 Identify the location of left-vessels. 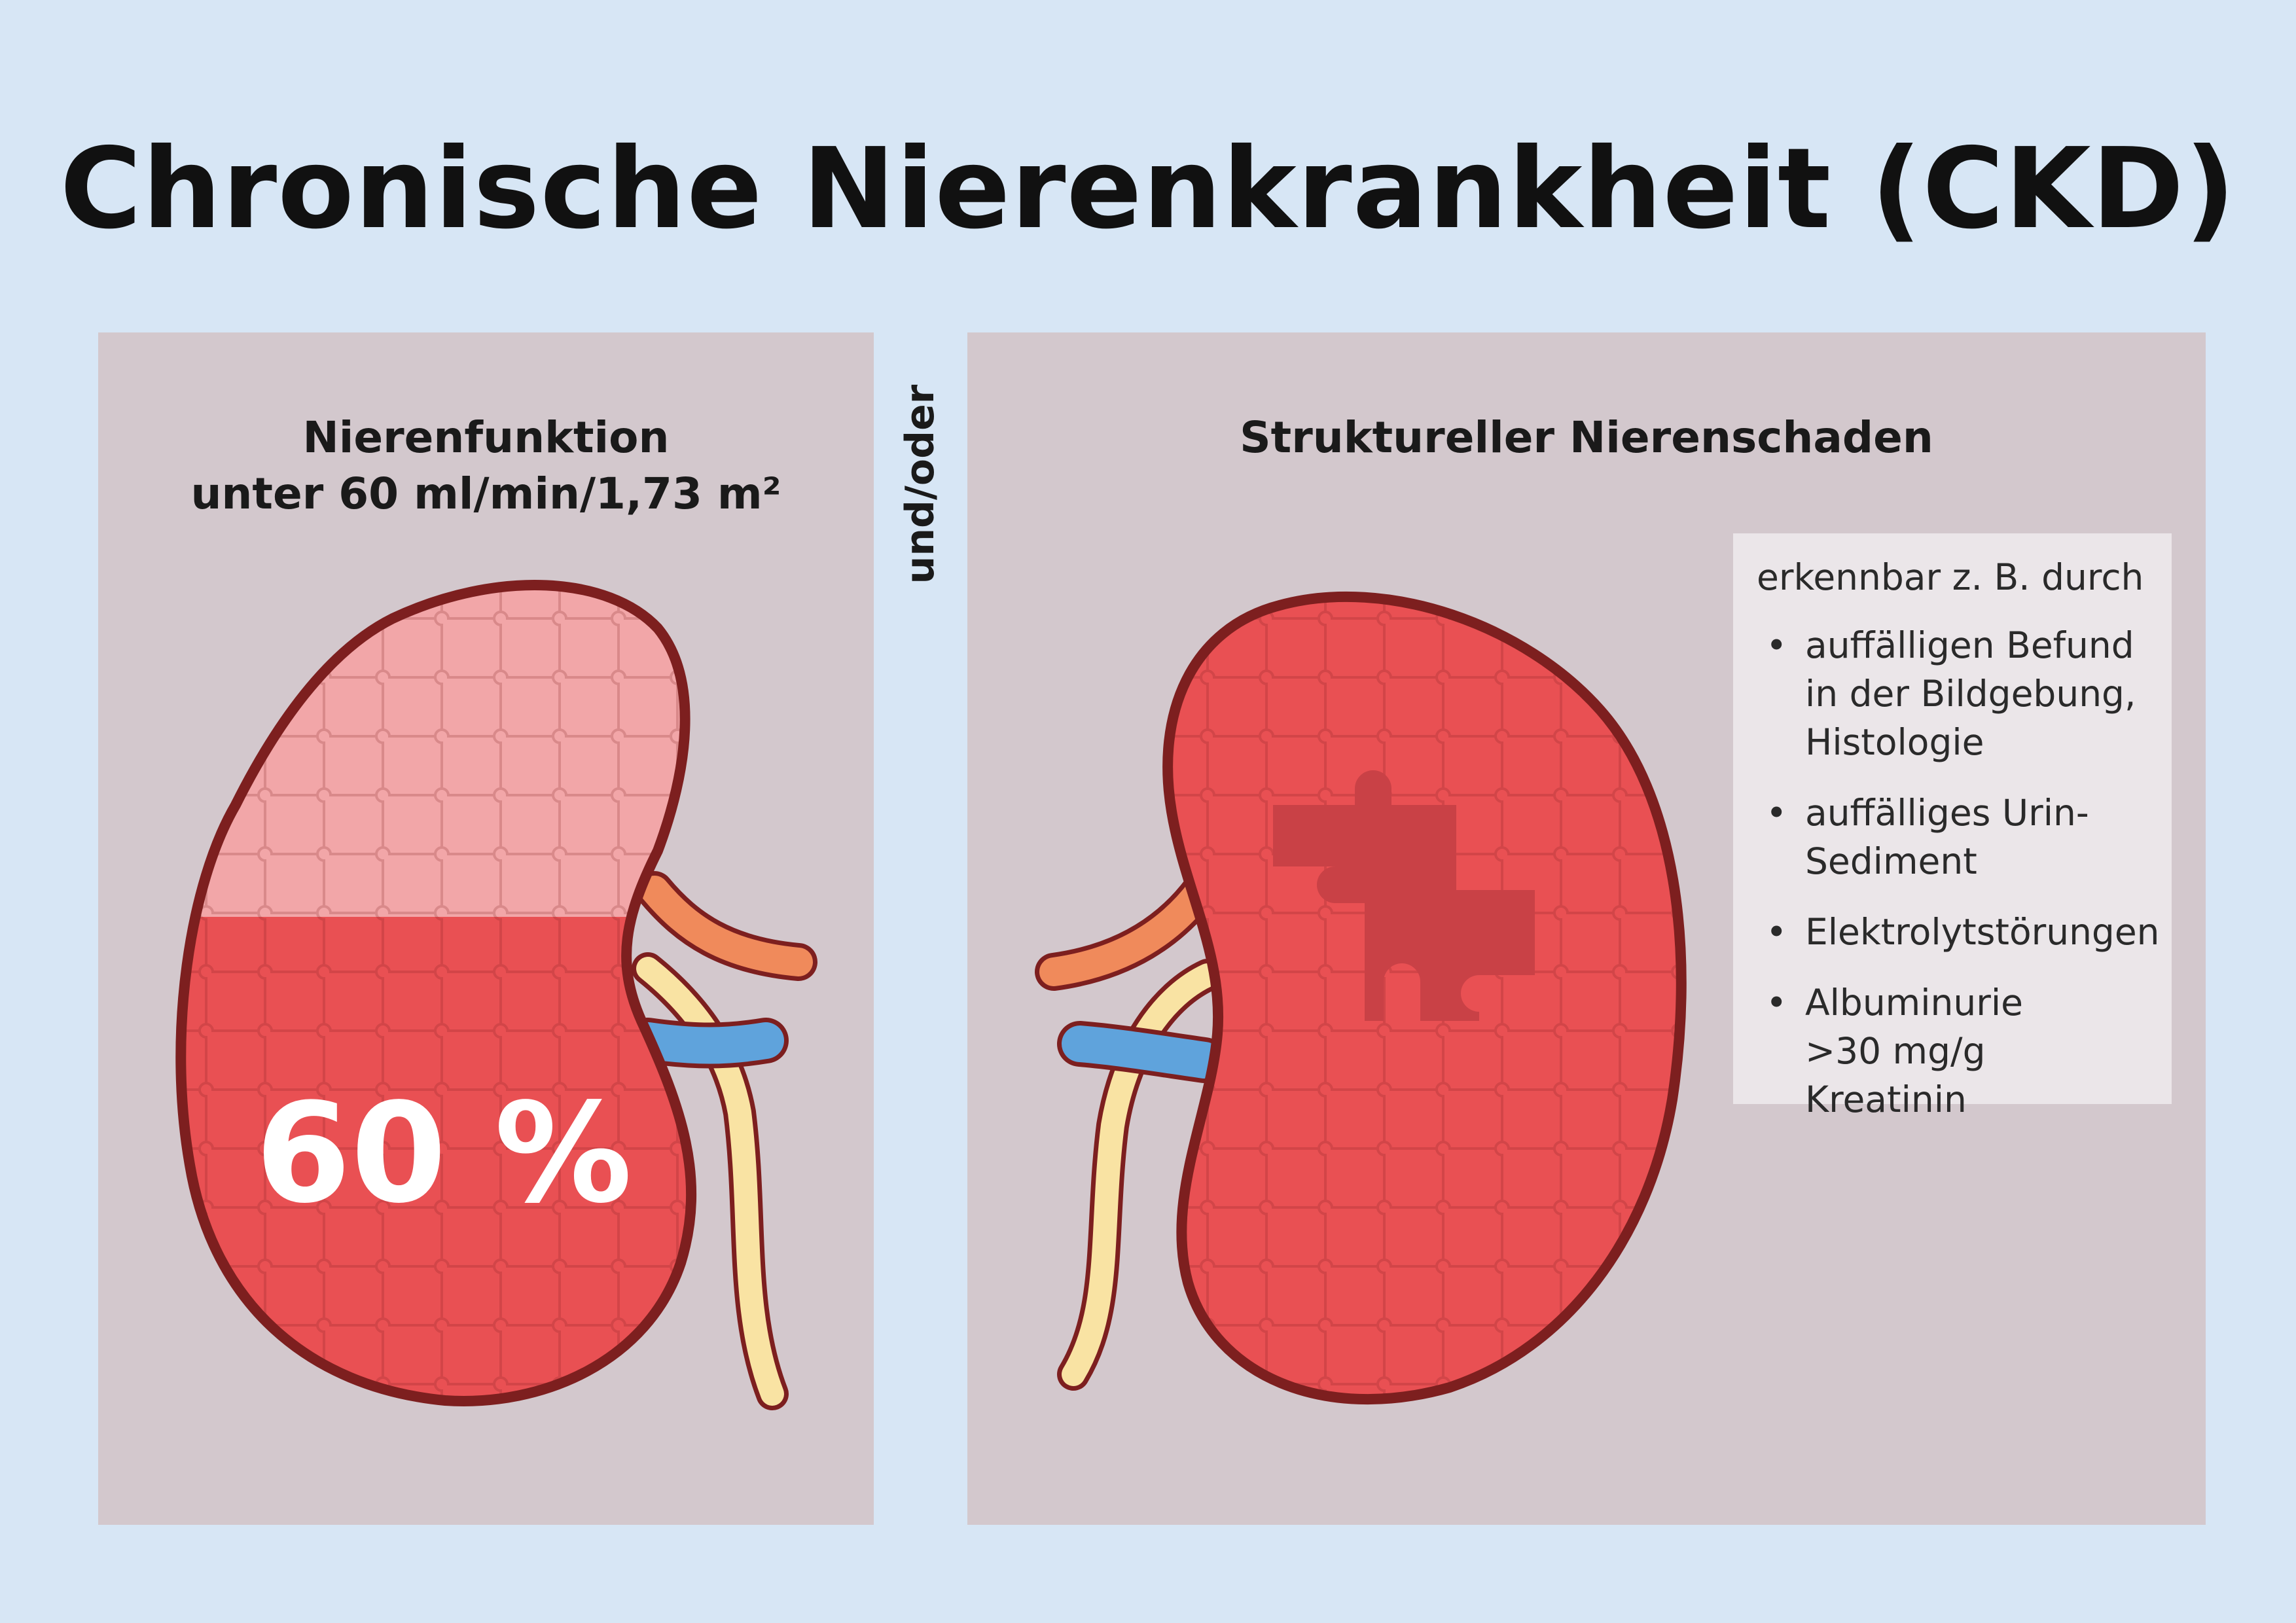
(721, 1140).